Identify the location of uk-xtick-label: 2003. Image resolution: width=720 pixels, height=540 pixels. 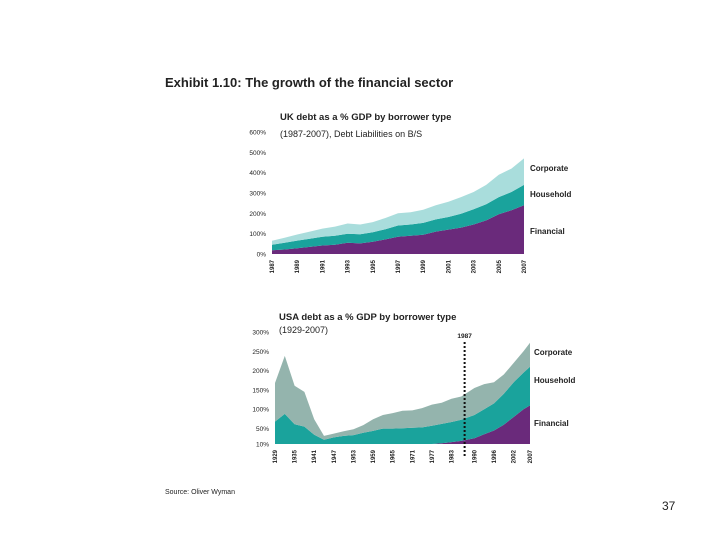
(475, 266).